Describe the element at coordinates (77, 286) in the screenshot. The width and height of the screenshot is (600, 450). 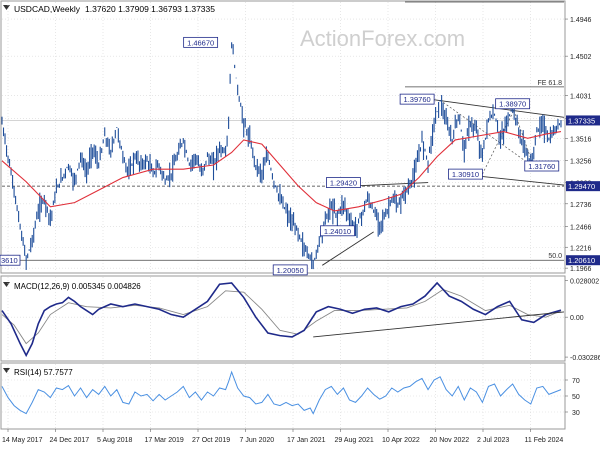
I see `macd-title: MACD(12,26,9) 0.005345 0.004826` at that location.